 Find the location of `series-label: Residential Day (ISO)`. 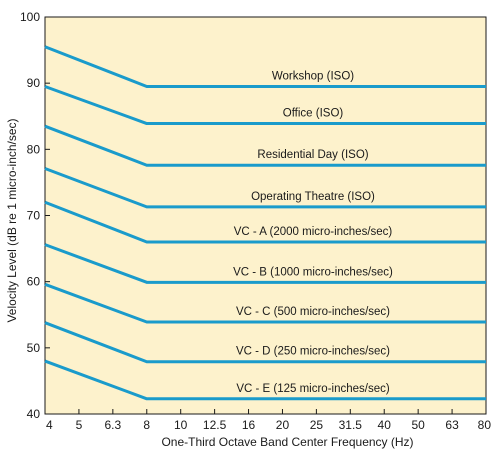

series-label: Residential Day (ISO) is located at coordinates (312, 155).